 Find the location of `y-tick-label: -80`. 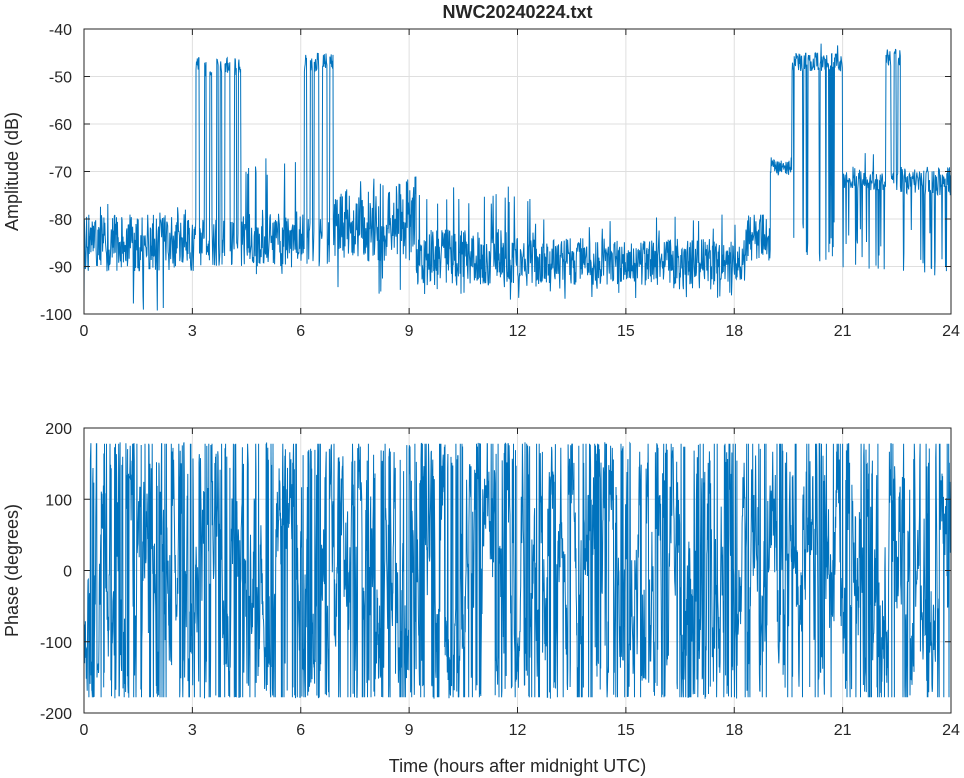

y-tick-label: -80 is located at coordinates (60, 220).